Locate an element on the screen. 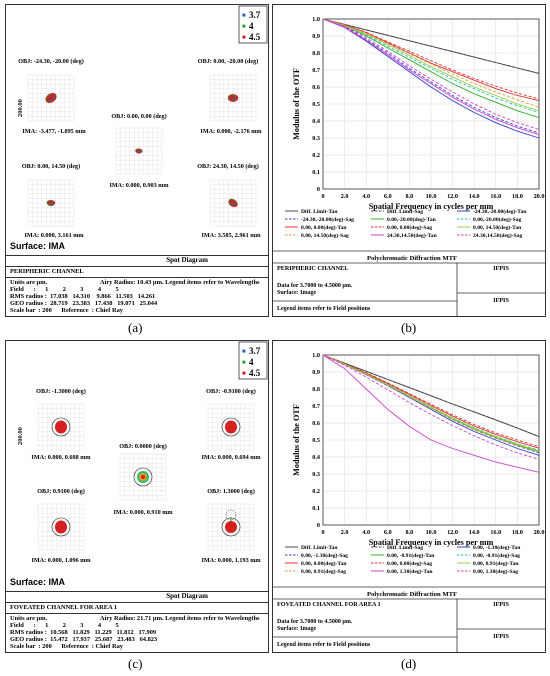 The height and width of the screenshot is (676, 550). spot-field-1: OBJ: -1.3000 (deg) IMA: 0.000, 0.608 mm is located at coordinates (61, 424).